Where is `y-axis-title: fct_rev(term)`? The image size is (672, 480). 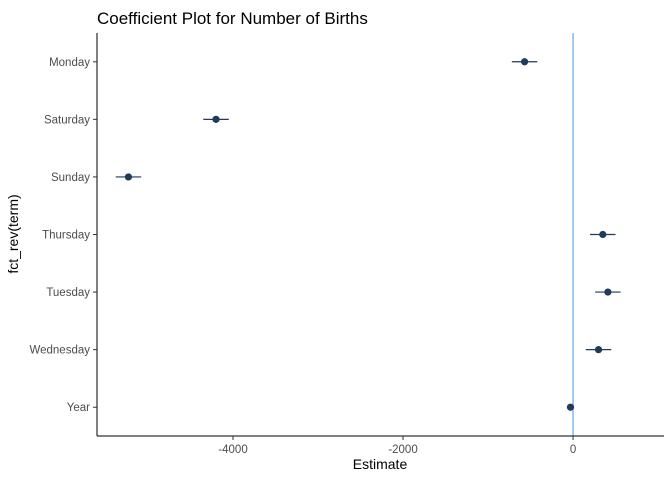 y-axis-title: fct_rev(term) is located at coordinates (13, 233).